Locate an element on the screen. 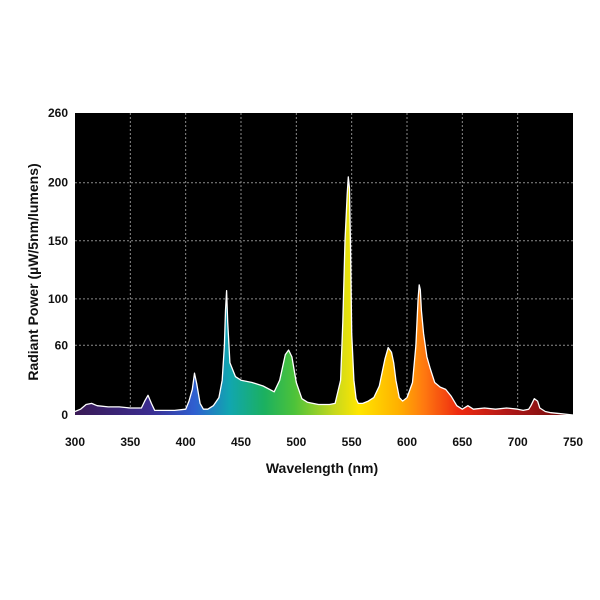  x-tick-labels: 300 350 400 450 500 550 600 650 700 750 is located at coordinates (324, 442).